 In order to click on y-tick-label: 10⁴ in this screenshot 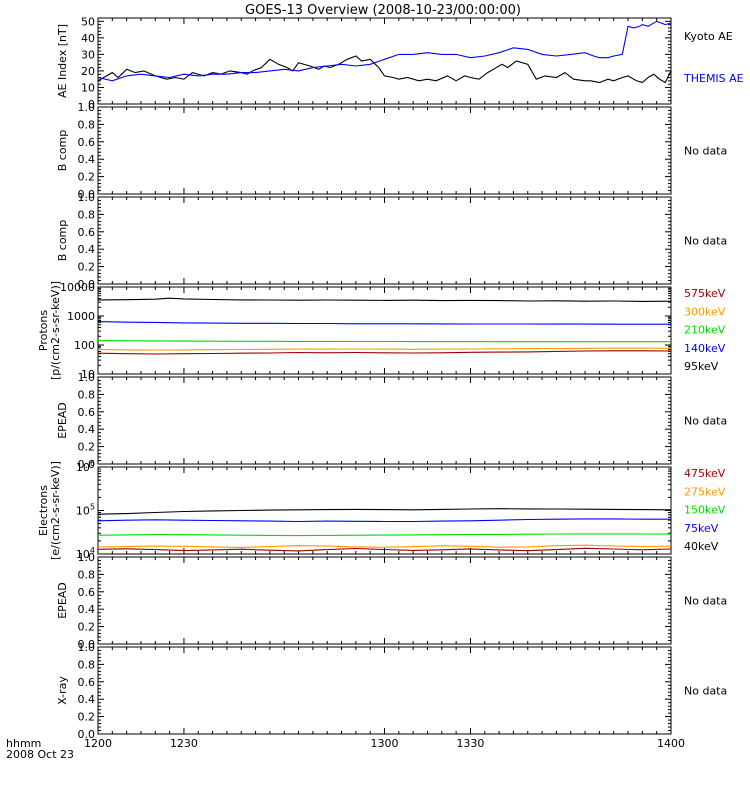, I will do `click(85, 553)`.